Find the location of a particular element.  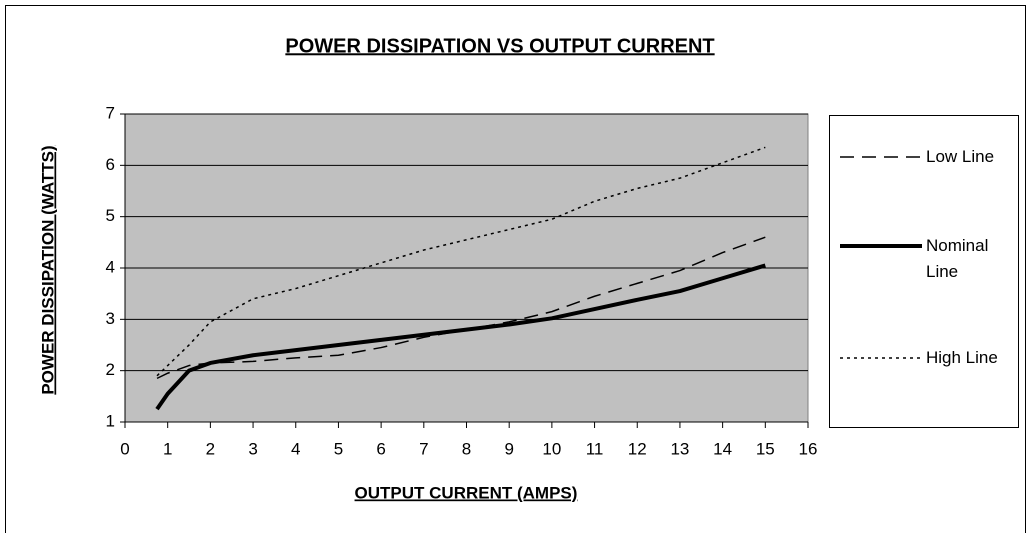

x-tick-label: 3 is located at coordinates (252, 448).